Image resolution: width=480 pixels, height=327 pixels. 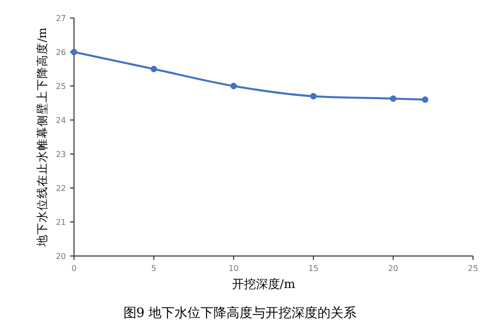 What do you see at coordinates (61, 86) in the screenshot?
I see `y-tick-label: 25` at bounding box center [61, 86].